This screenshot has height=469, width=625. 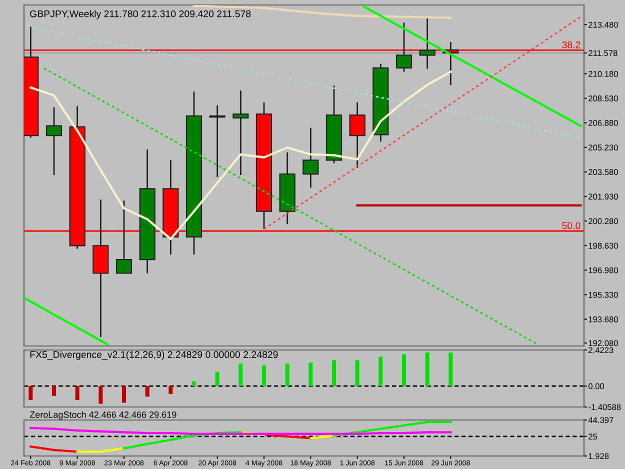 I want to click on chart-title: FX5_Divergence_v2.1(12,26,9) 2.24829 0.00000 2.24829, so click(x=154, y=355).